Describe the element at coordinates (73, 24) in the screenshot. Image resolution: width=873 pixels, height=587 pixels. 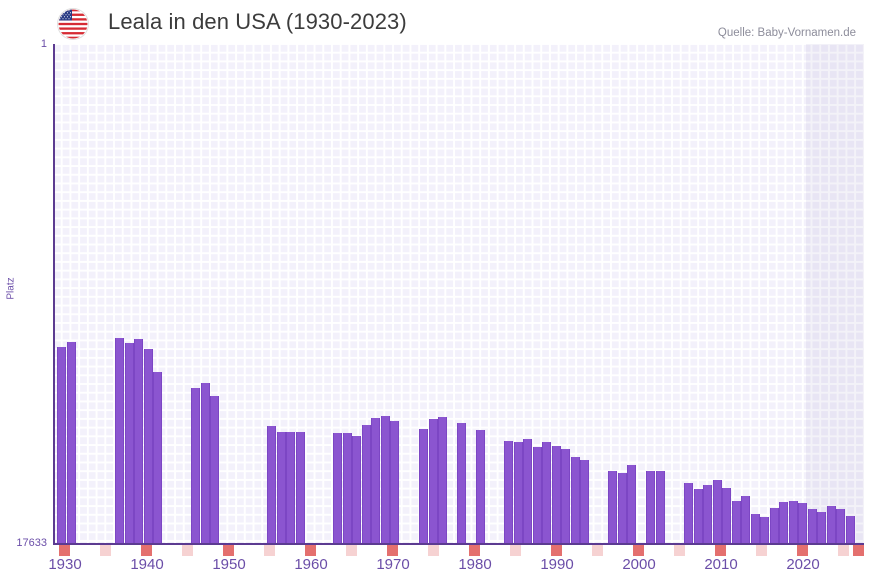
I see `us-flag-icon` at that location.